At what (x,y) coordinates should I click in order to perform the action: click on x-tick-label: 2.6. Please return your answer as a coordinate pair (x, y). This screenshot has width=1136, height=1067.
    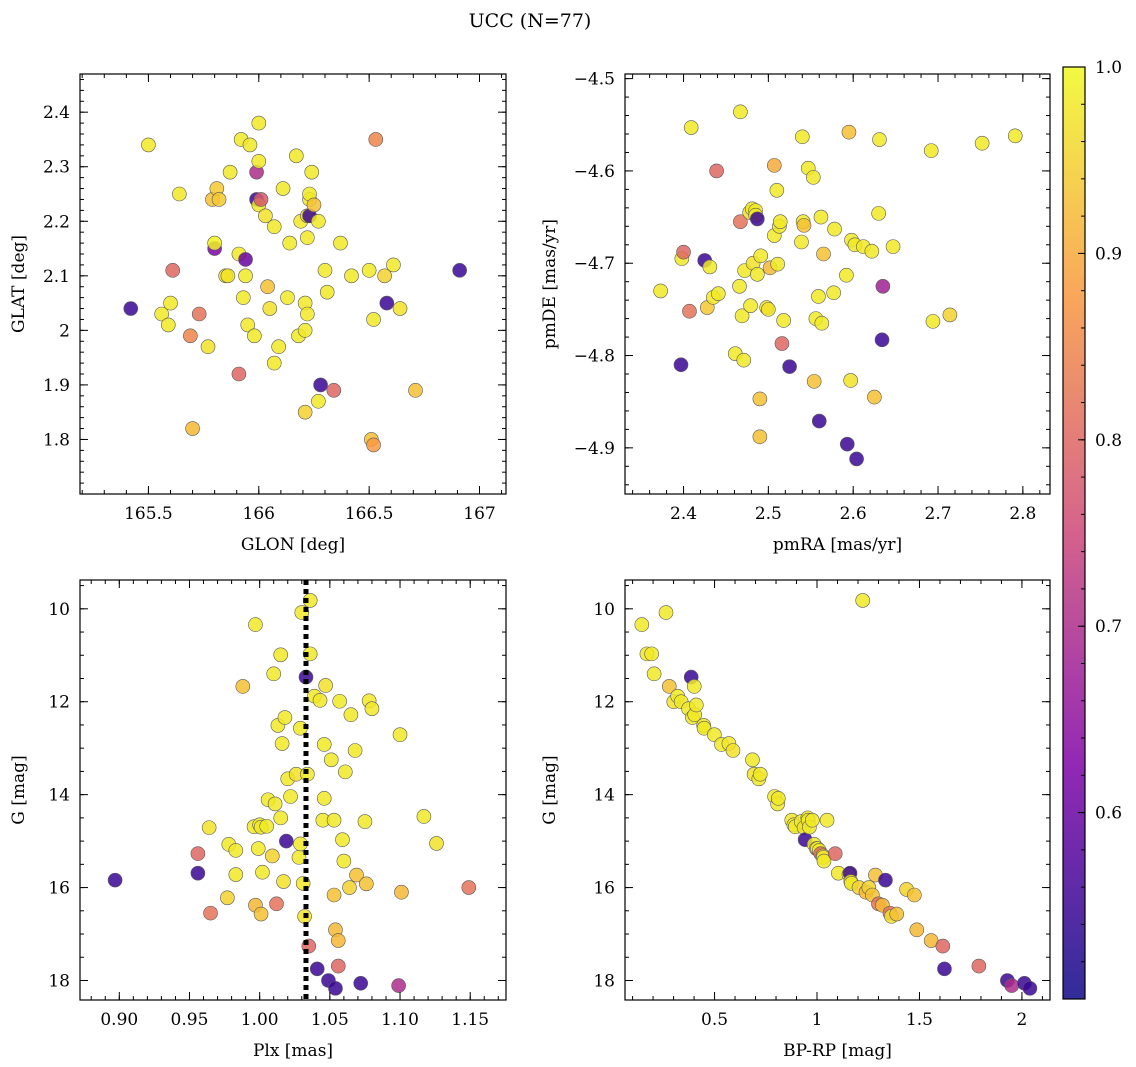
    Looking at the image, I should click on (853, 514).